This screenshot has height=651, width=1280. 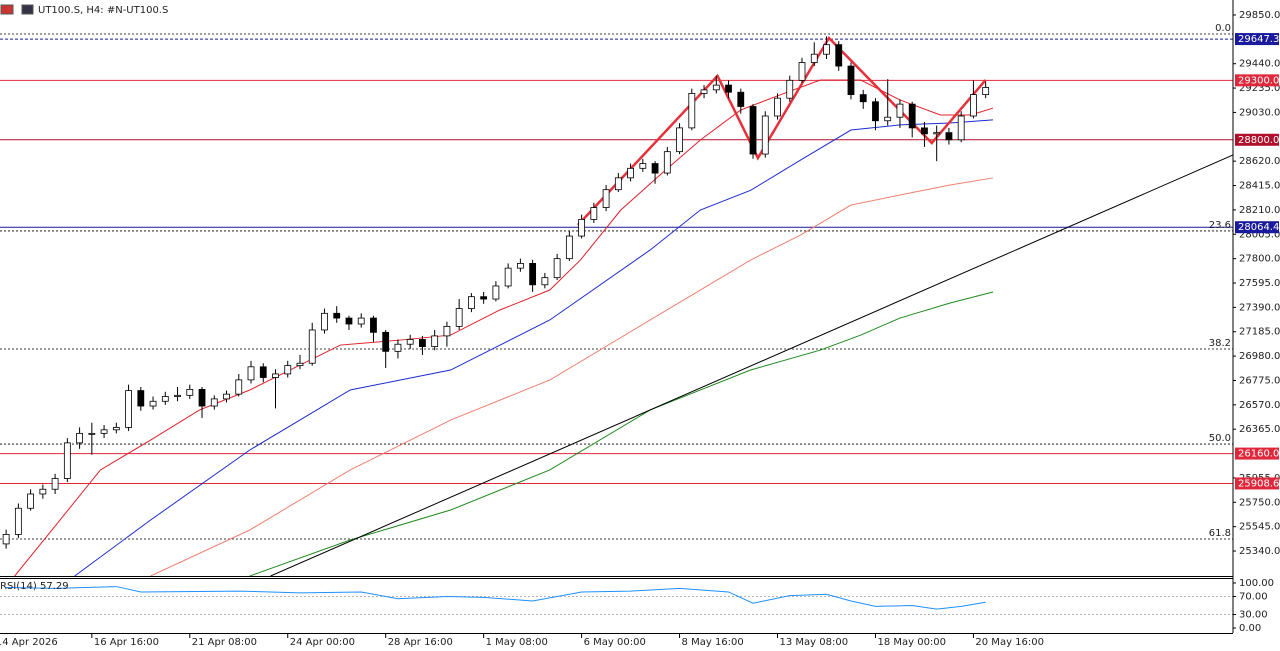 I want to click on y-tick-label: 27595.0, so click(x=1259, y=283).